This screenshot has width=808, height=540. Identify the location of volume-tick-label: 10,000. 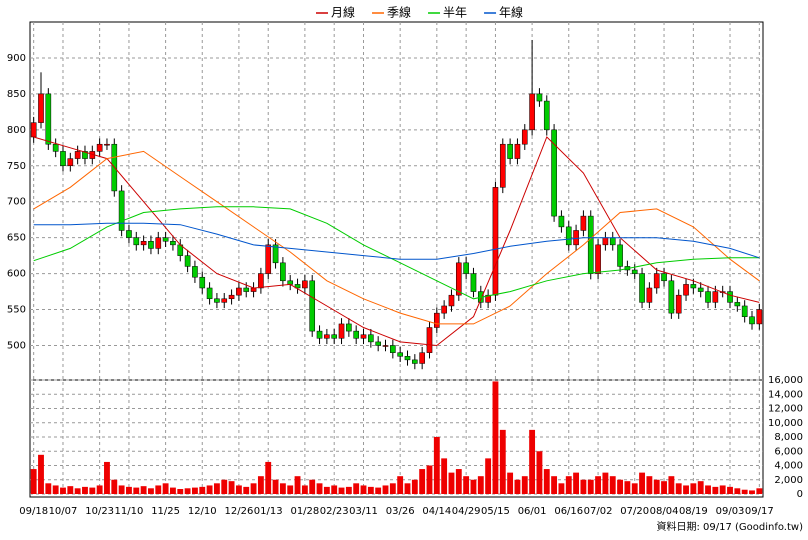
(785, 423).